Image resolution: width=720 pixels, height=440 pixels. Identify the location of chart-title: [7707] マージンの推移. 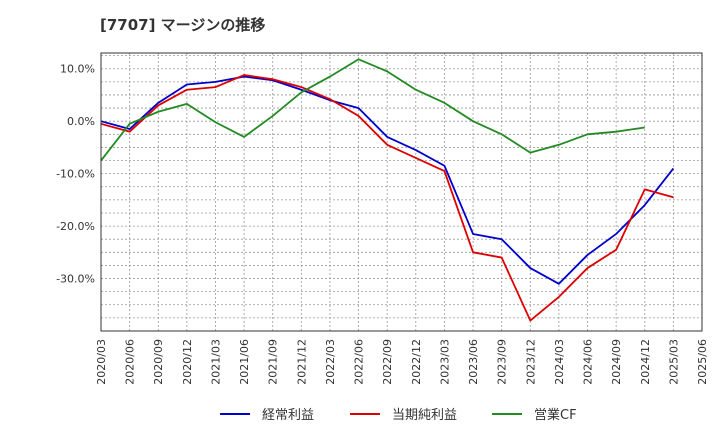
(183, 25).